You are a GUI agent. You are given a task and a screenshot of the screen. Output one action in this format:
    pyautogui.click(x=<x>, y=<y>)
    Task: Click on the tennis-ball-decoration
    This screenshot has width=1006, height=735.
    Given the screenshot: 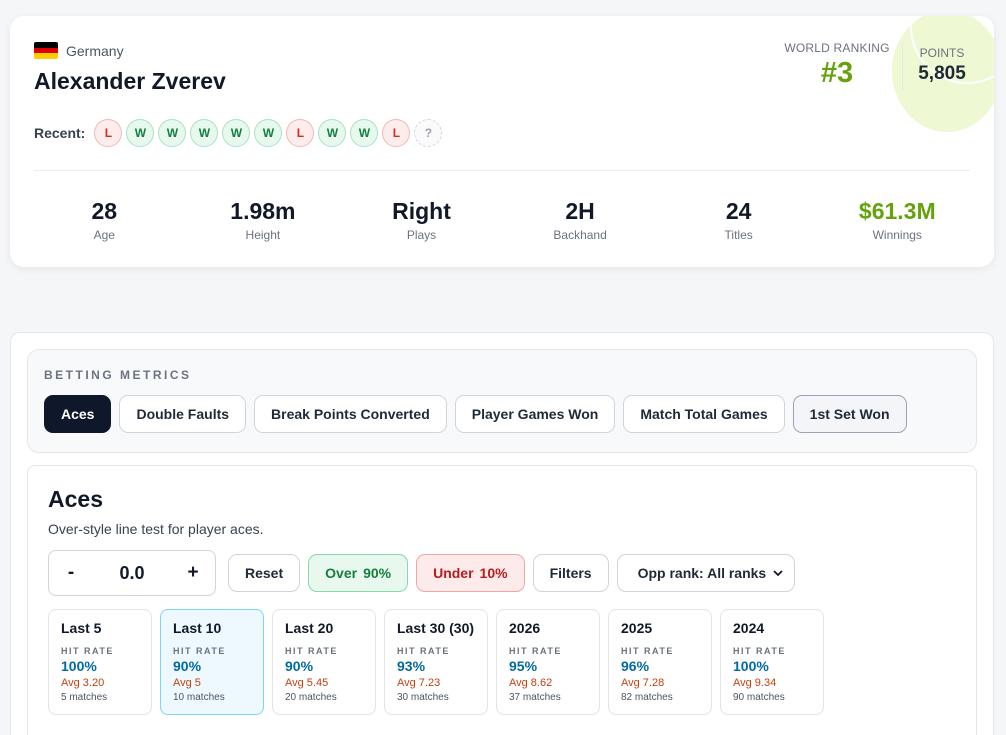 What is the action you would take?
    pyautogui.click(x=943, y=74)
    